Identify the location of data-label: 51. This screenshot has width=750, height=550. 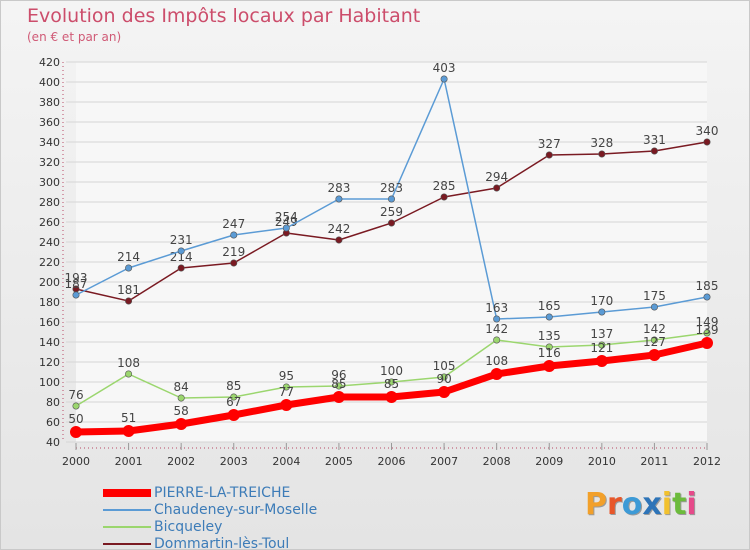
(128, 418).